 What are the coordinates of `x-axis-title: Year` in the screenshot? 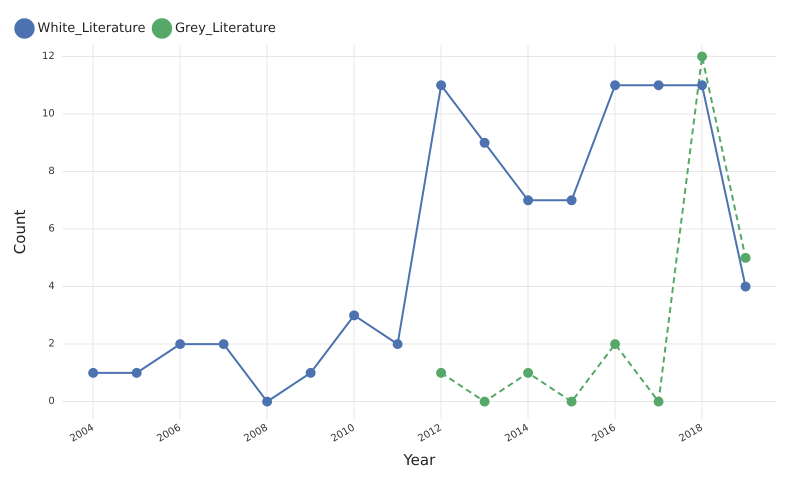 It's located at (419, 459).